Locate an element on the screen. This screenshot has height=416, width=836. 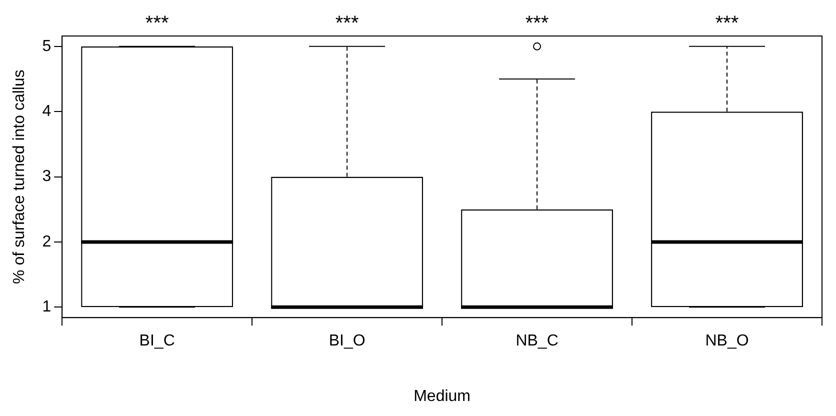
y-tick-label: 1 is located at coordinates (47, 307).